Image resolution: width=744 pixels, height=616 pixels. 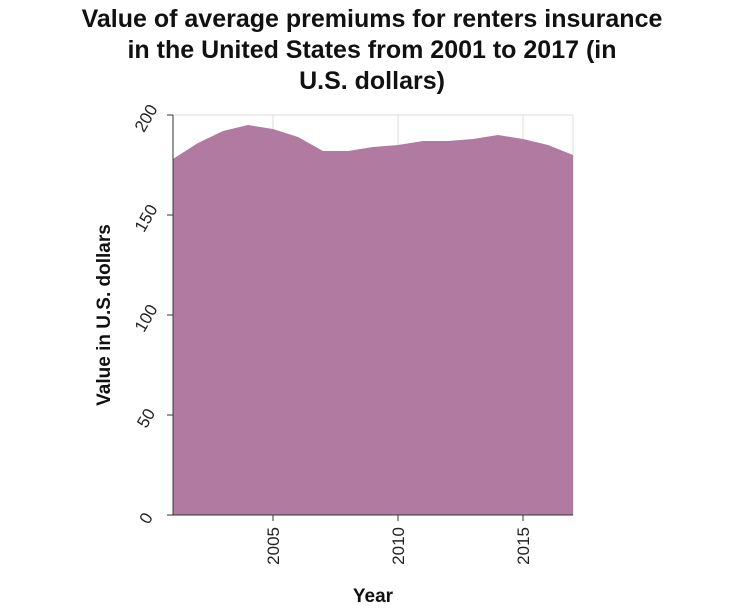 I want to click on x-tick-label: 2005, so click(x=273, y=546).